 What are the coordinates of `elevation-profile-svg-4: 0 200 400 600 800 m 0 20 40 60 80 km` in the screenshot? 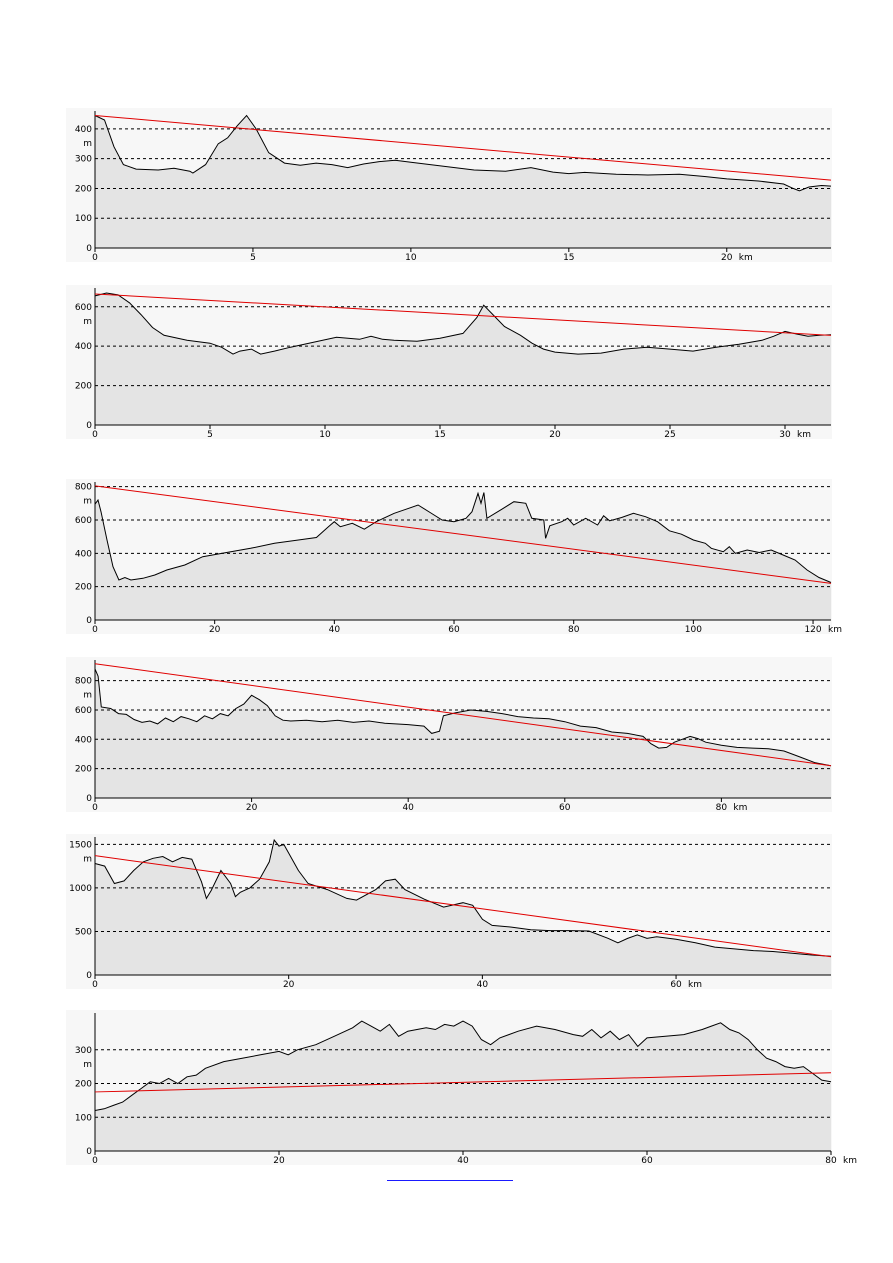 It's located at (453, 736).